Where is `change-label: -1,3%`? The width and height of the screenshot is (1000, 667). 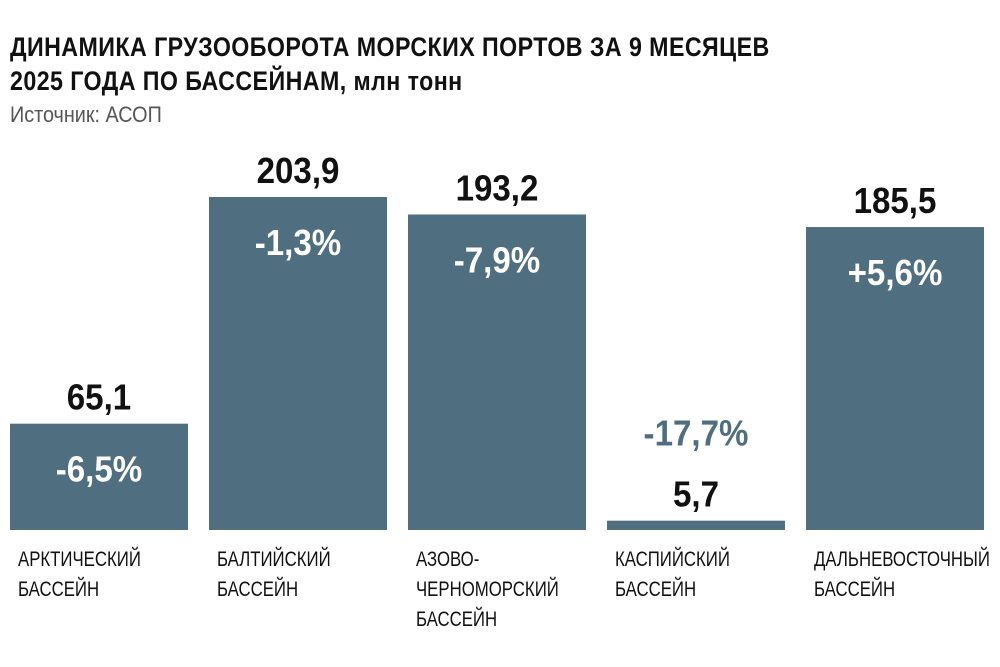
change-label: -1,3% is located at coordinates (298, 244).